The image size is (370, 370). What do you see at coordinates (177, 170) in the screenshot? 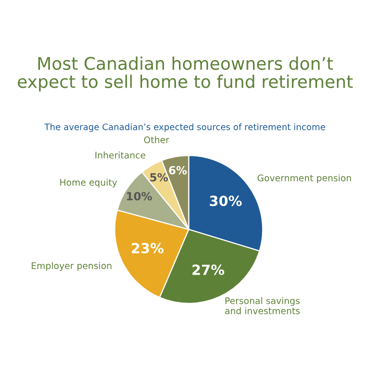
I see `data-label: 6%` at bounding box center [177, 170].